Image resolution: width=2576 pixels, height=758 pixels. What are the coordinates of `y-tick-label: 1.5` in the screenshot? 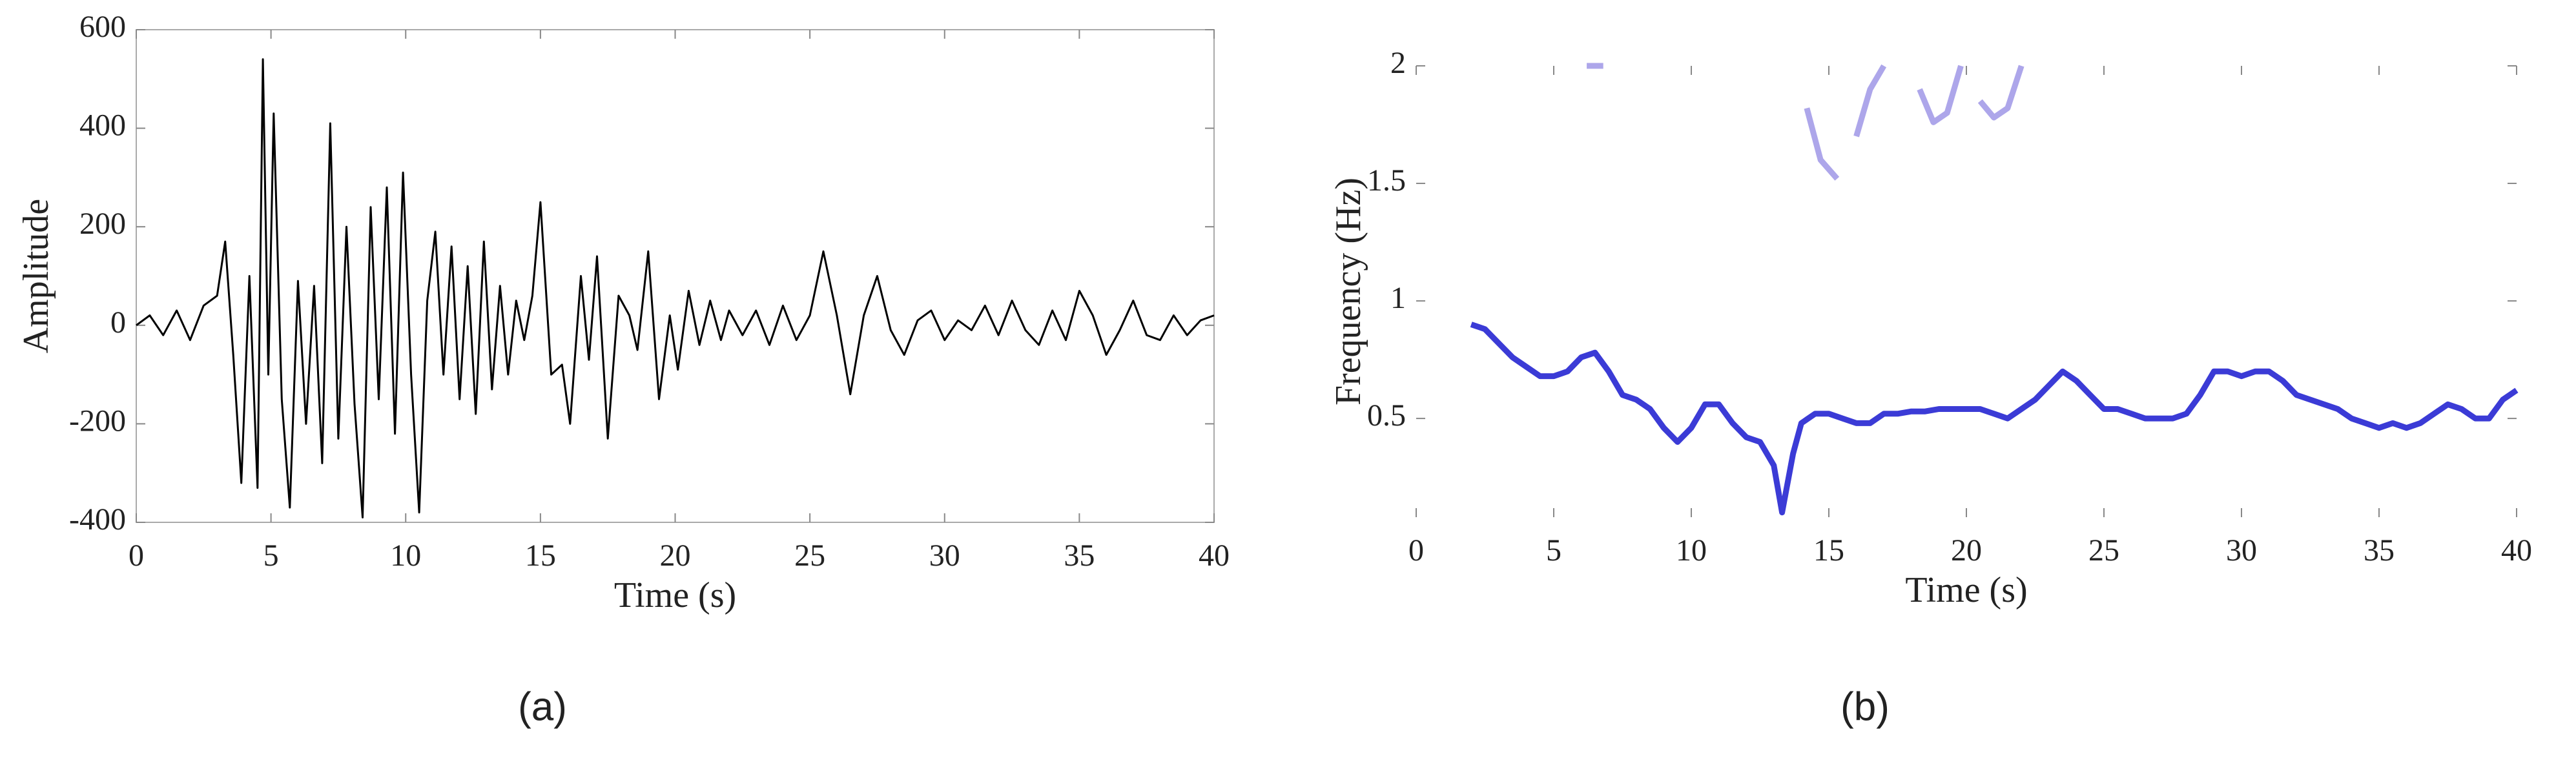 It's located at (1386, 180).